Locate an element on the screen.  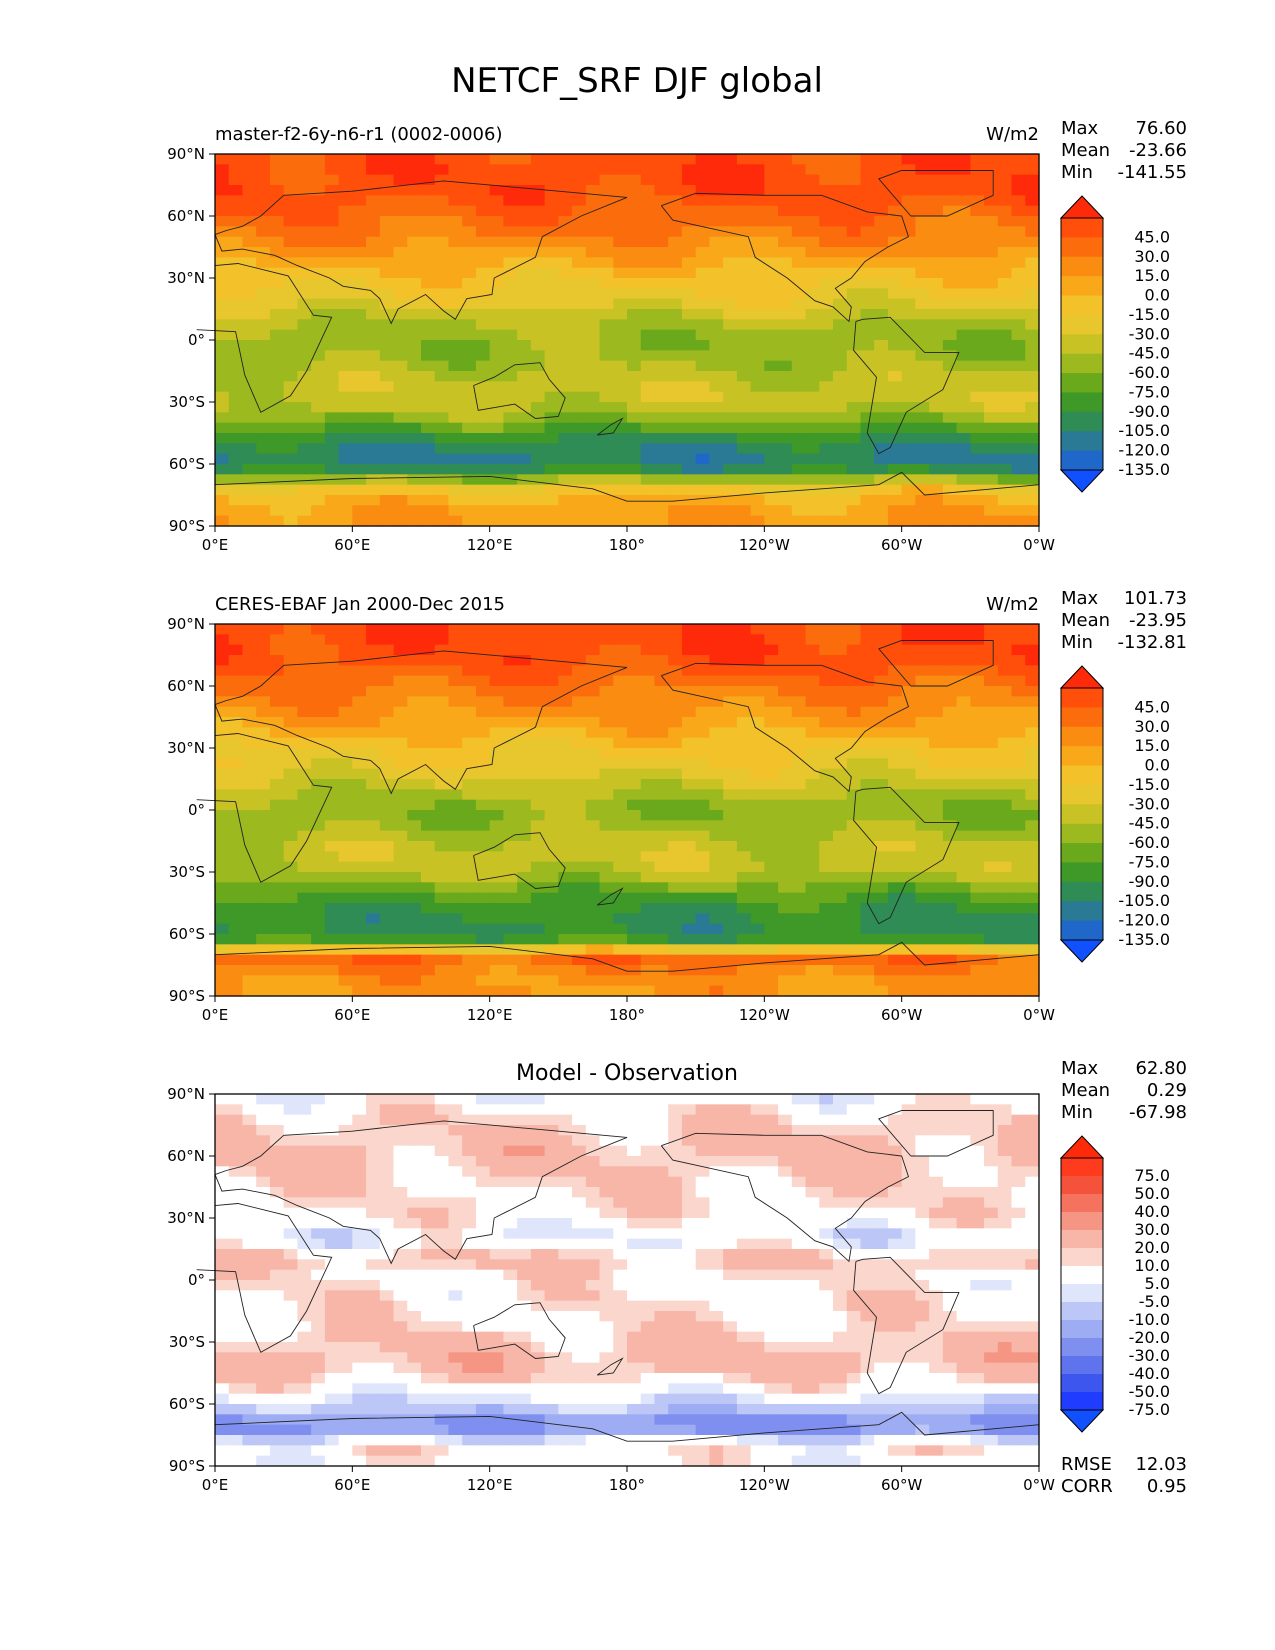
colorbar-swatch is located at coordinates (1082, 814).